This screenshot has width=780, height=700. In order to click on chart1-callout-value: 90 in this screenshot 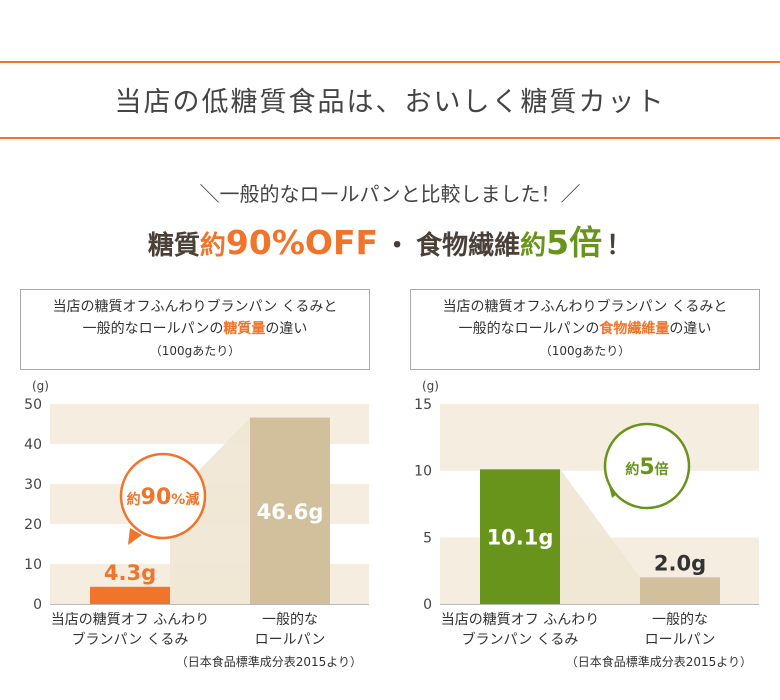, I will do `click(156, 497)`.